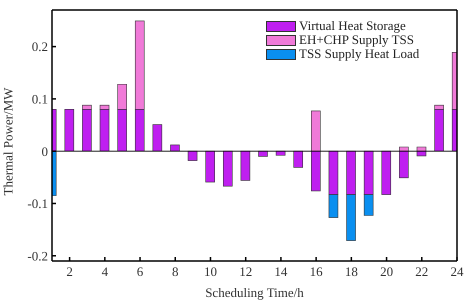  I want to click on x-axis-title: Scheduling Time/h, so click(254, 292).